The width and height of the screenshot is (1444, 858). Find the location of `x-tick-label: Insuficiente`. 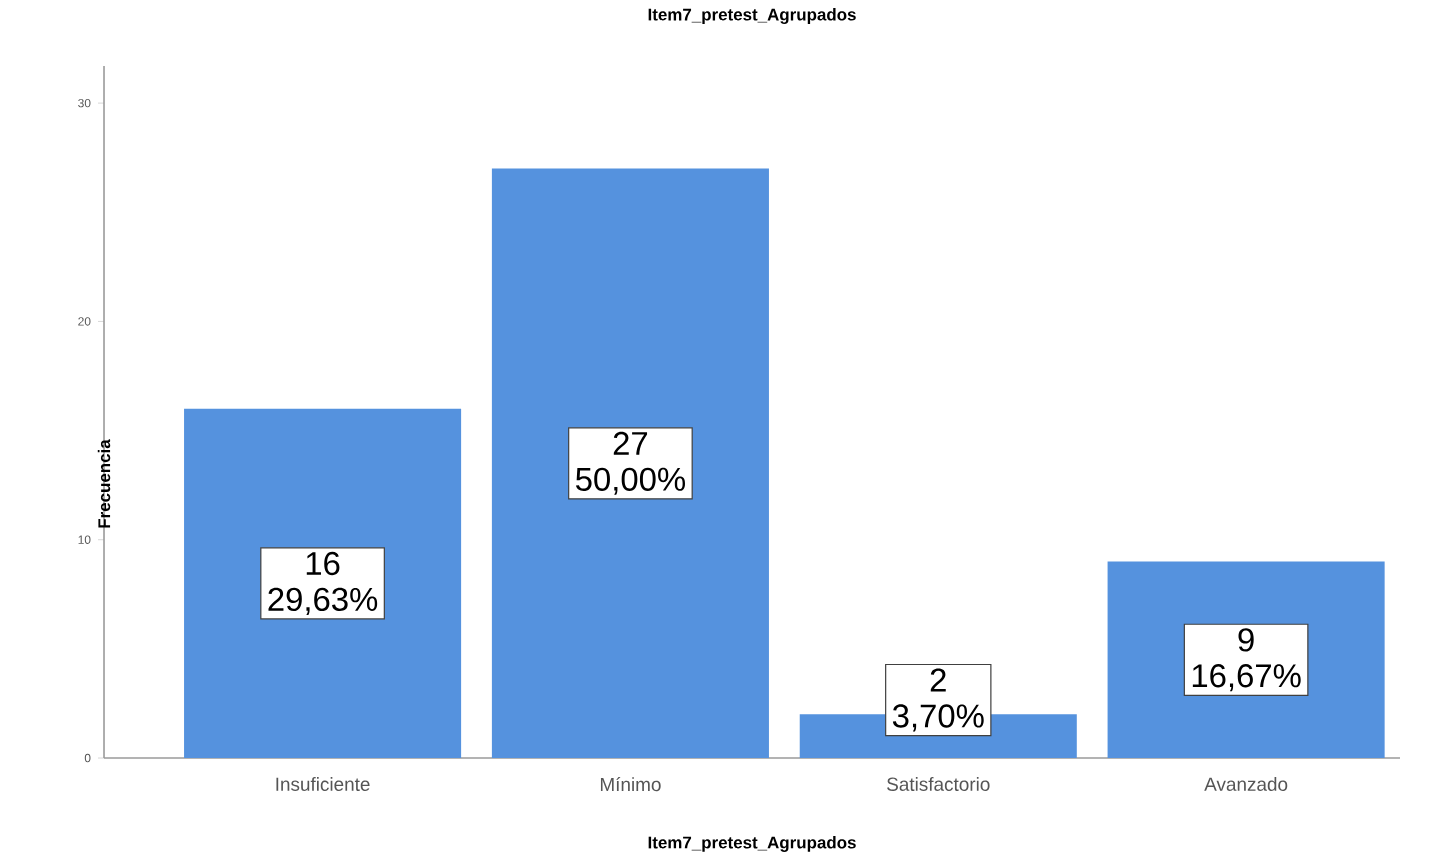

x-tick-label: Insuficiente is located at coordinates (323, 784).